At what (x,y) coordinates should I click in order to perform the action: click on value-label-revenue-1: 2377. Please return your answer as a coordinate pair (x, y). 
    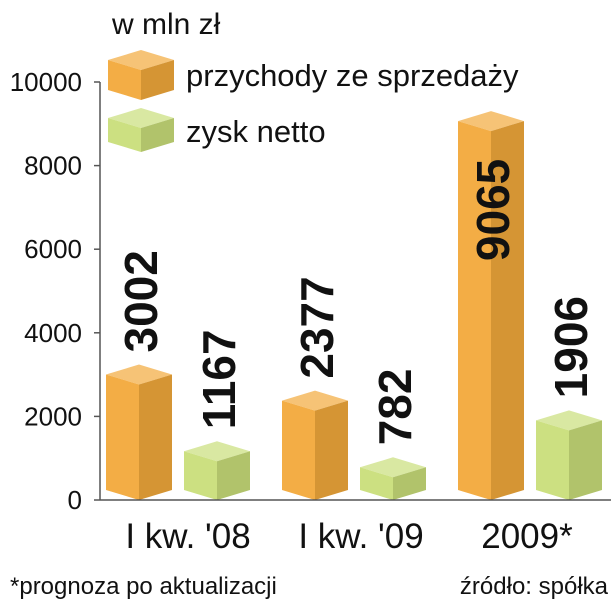
    Looking at the image, I should click on (317, 327).